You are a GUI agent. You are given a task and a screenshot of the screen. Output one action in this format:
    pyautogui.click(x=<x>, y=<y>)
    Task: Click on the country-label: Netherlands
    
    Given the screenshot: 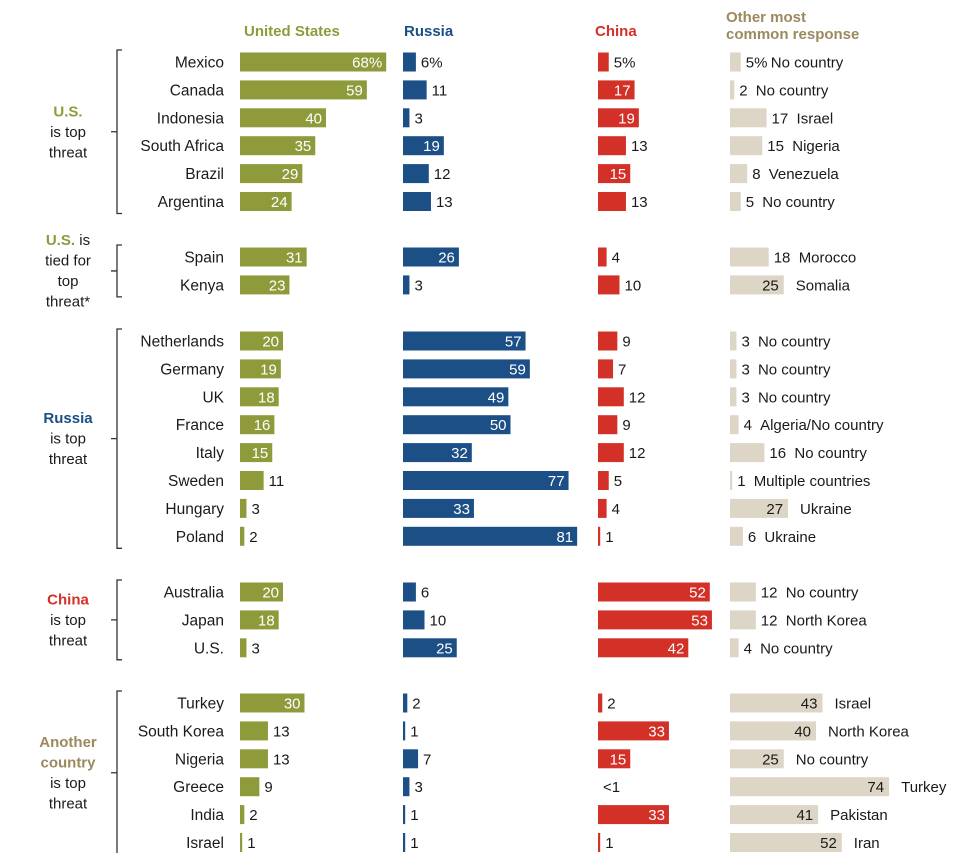 What is the action you would take?
    pyautogui.click(x=182, y=342)
    